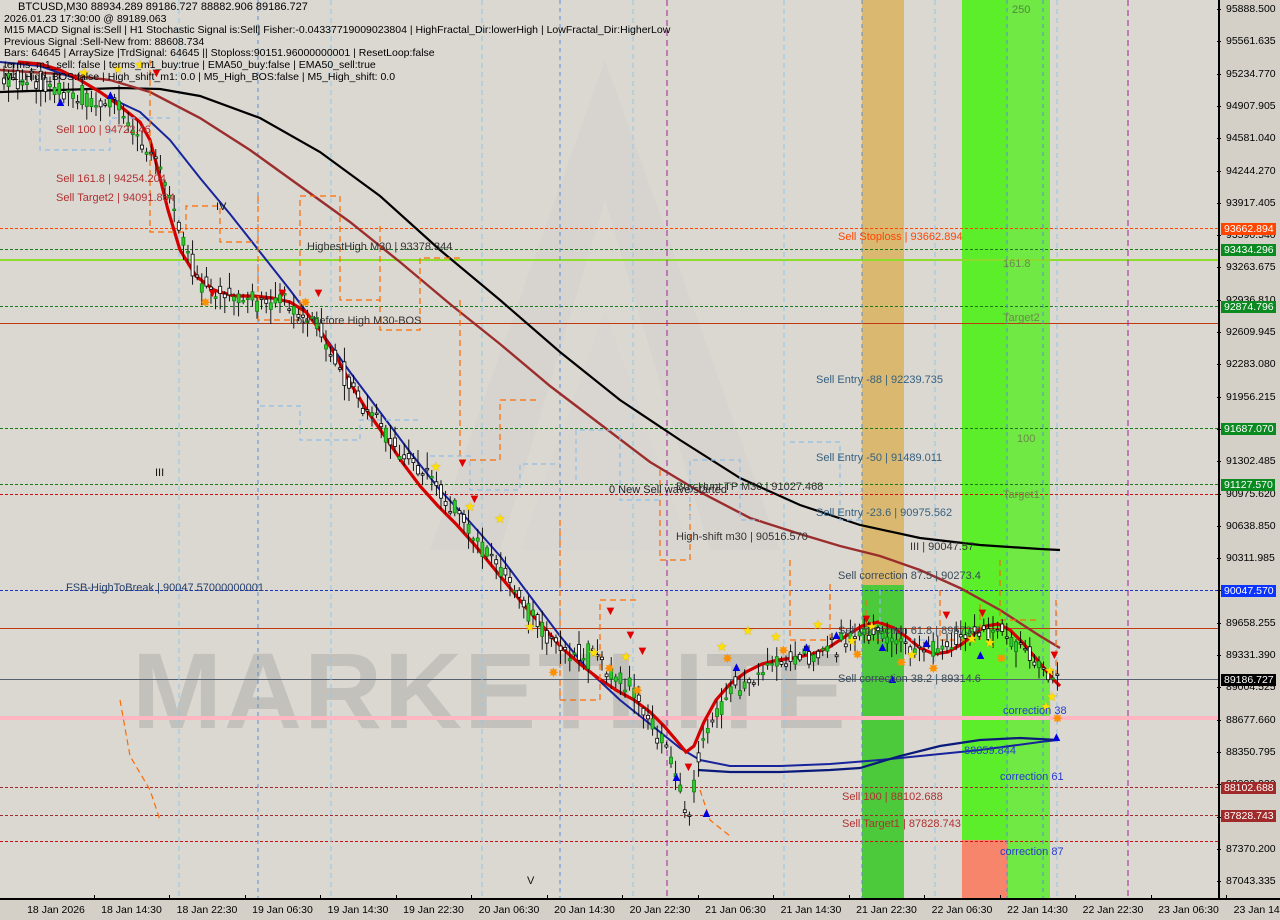 This screenshot has width=1280, height=920. Describe the element at coordinates (1246, 41) in the screenshot. I see `price-tick: 95561.635` at that location.